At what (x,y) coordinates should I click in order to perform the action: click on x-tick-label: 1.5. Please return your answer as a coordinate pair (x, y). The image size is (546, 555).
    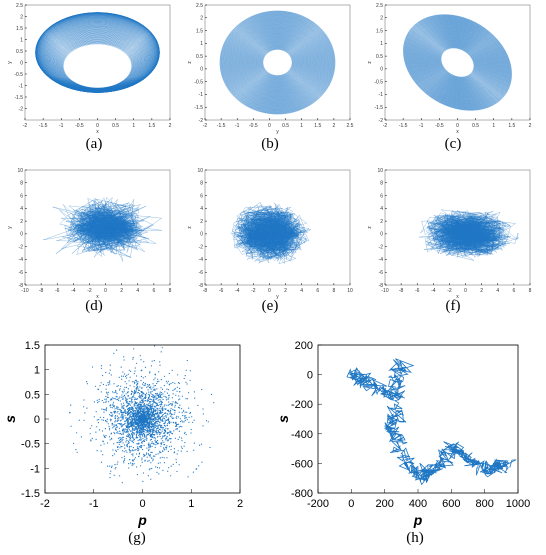
    Looking at the image, I should click on (511, 126).